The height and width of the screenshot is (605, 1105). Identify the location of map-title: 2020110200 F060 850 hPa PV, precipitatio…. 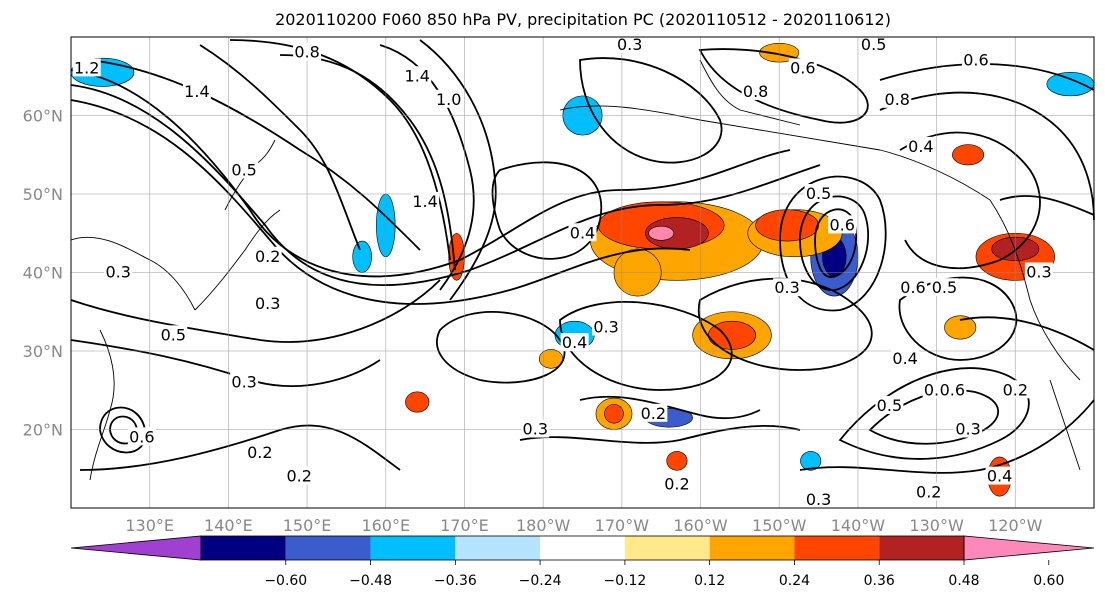
(583, 19).